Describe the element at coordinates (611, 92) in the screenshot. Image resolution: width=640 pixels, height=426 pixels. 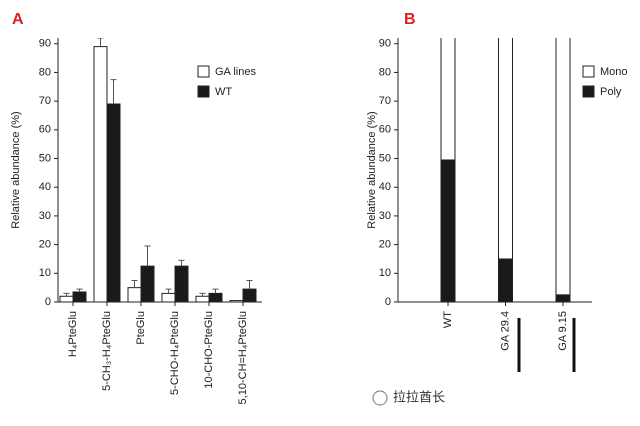
I see `legend-label: Poly` at that location.